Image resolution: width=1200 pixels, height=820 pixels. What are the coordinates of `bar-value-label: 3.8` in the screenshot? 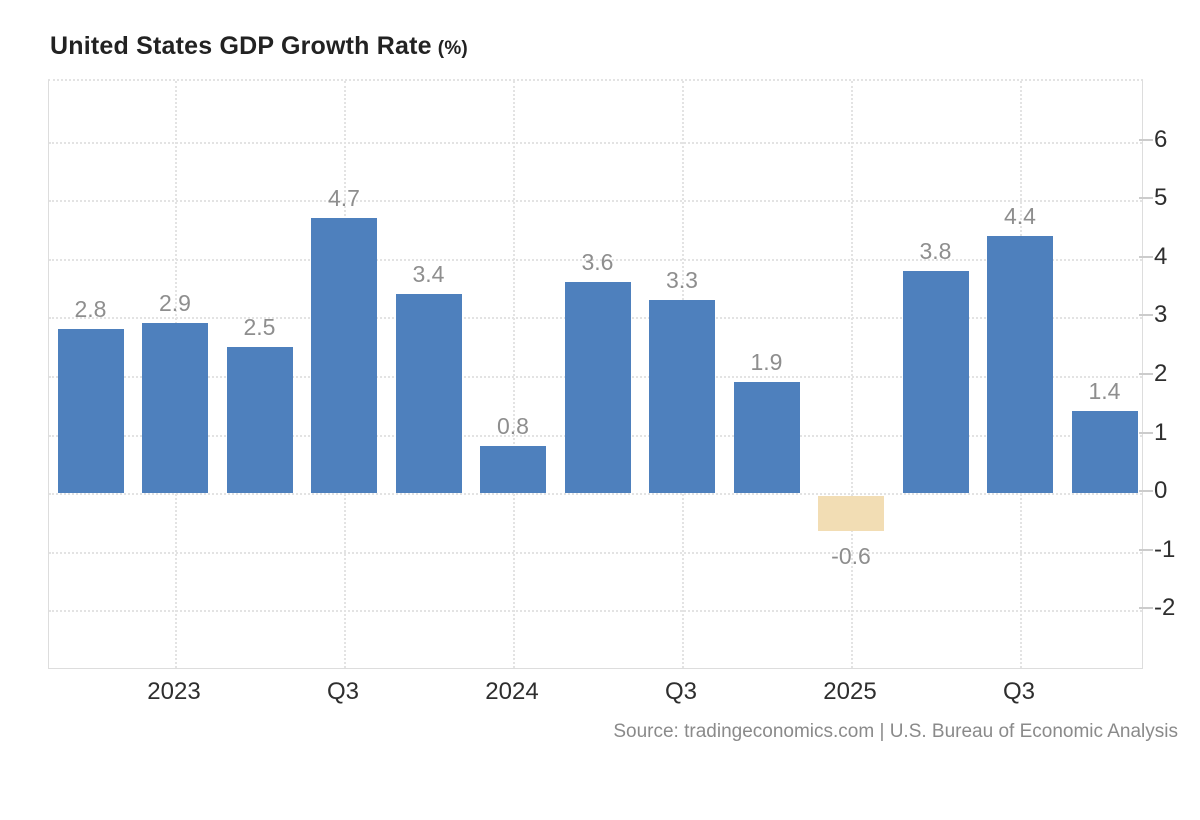 It's located at (935, 250).